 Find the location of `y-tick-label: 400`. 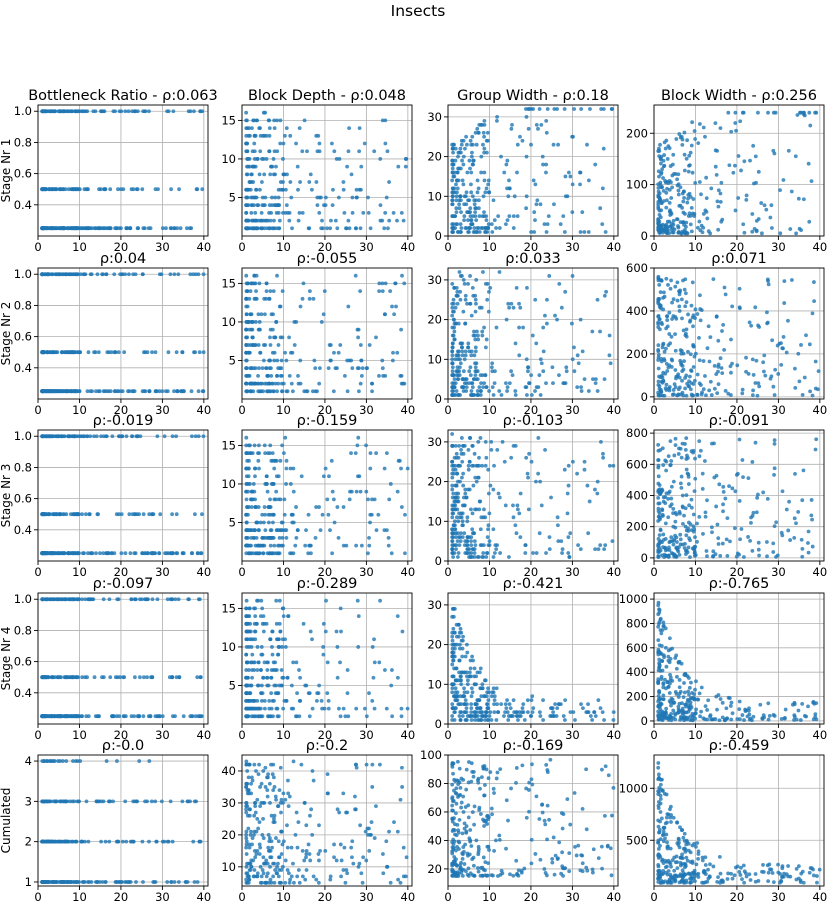

y-tick-label: 400 is located at coordinates (637, 496).